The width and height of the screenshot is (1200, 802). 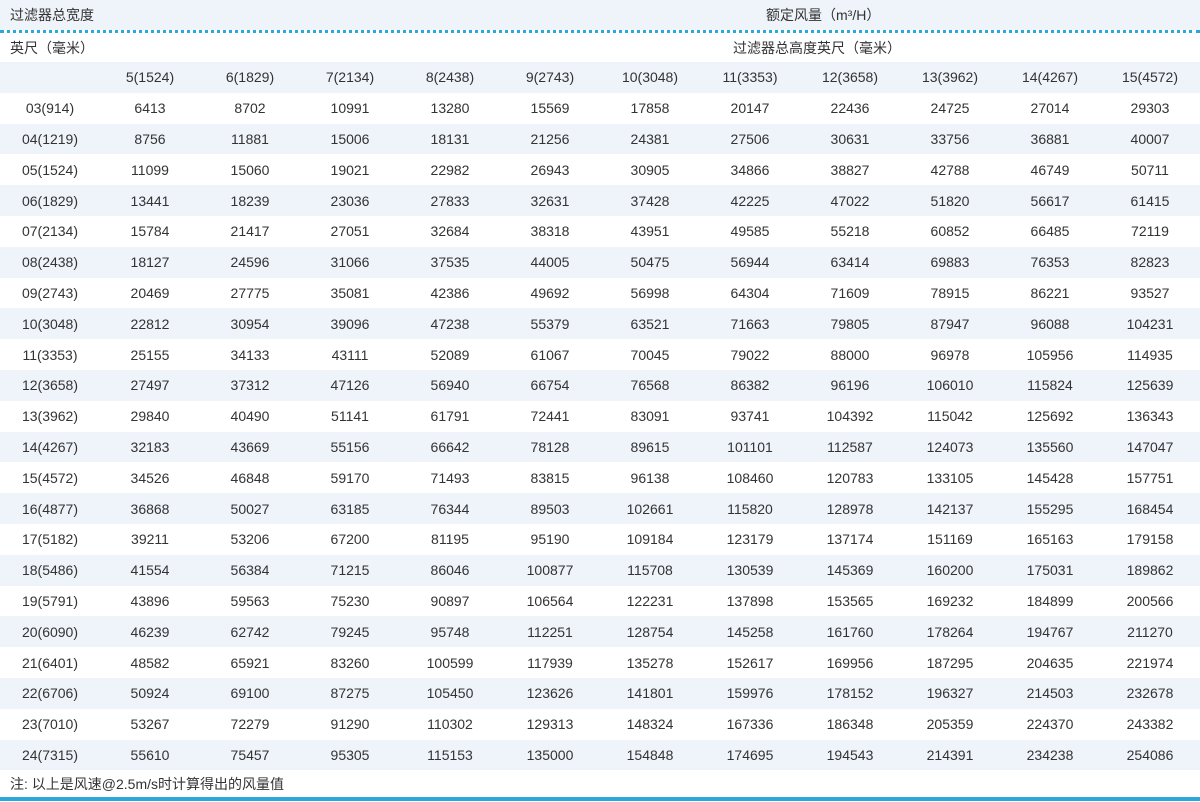 What do you see at coordinates (550, 77) in the screenshot?
I see `column-header: 9(2743)` at bounding box center [550, 77].